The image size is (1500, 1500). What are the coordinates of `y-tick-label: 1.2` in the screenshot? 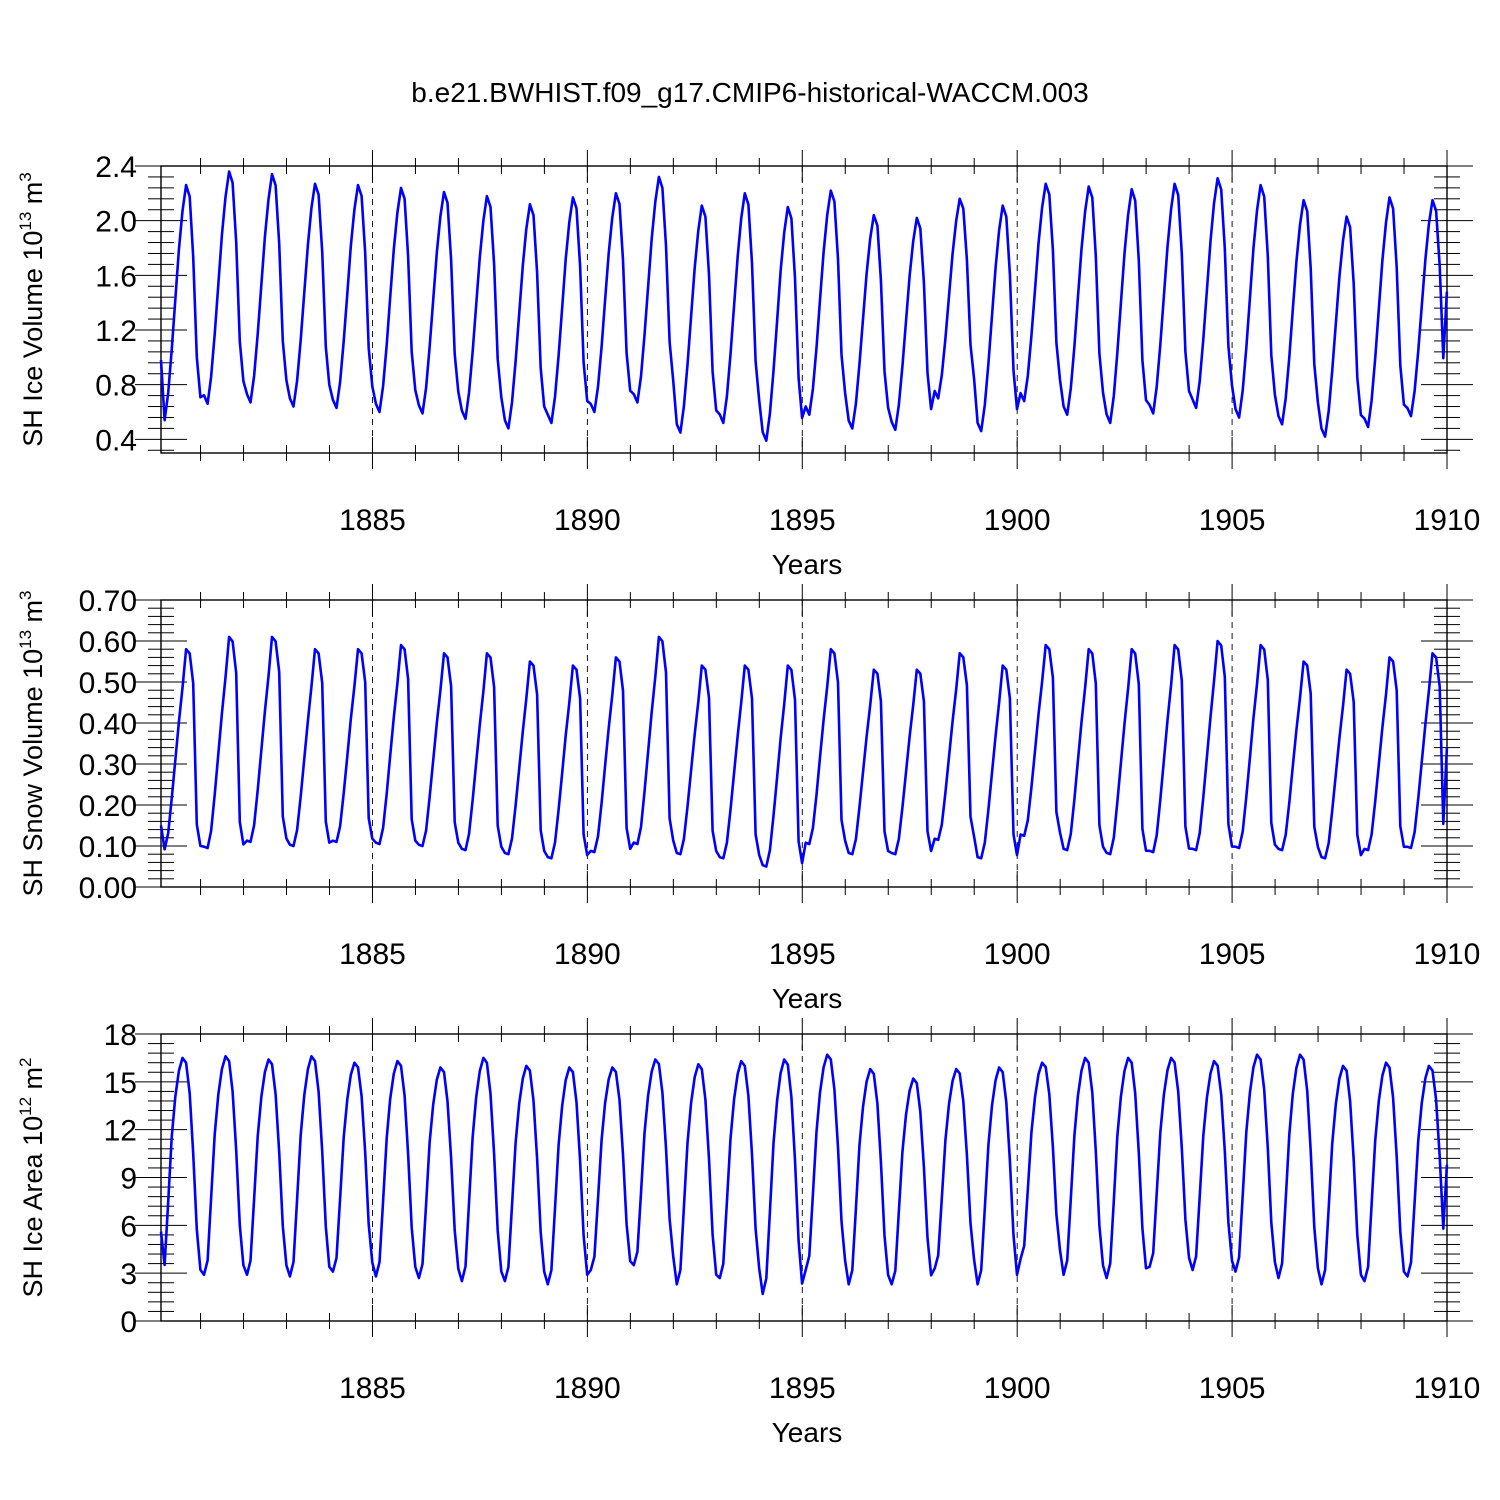 It's located at (116, 331).